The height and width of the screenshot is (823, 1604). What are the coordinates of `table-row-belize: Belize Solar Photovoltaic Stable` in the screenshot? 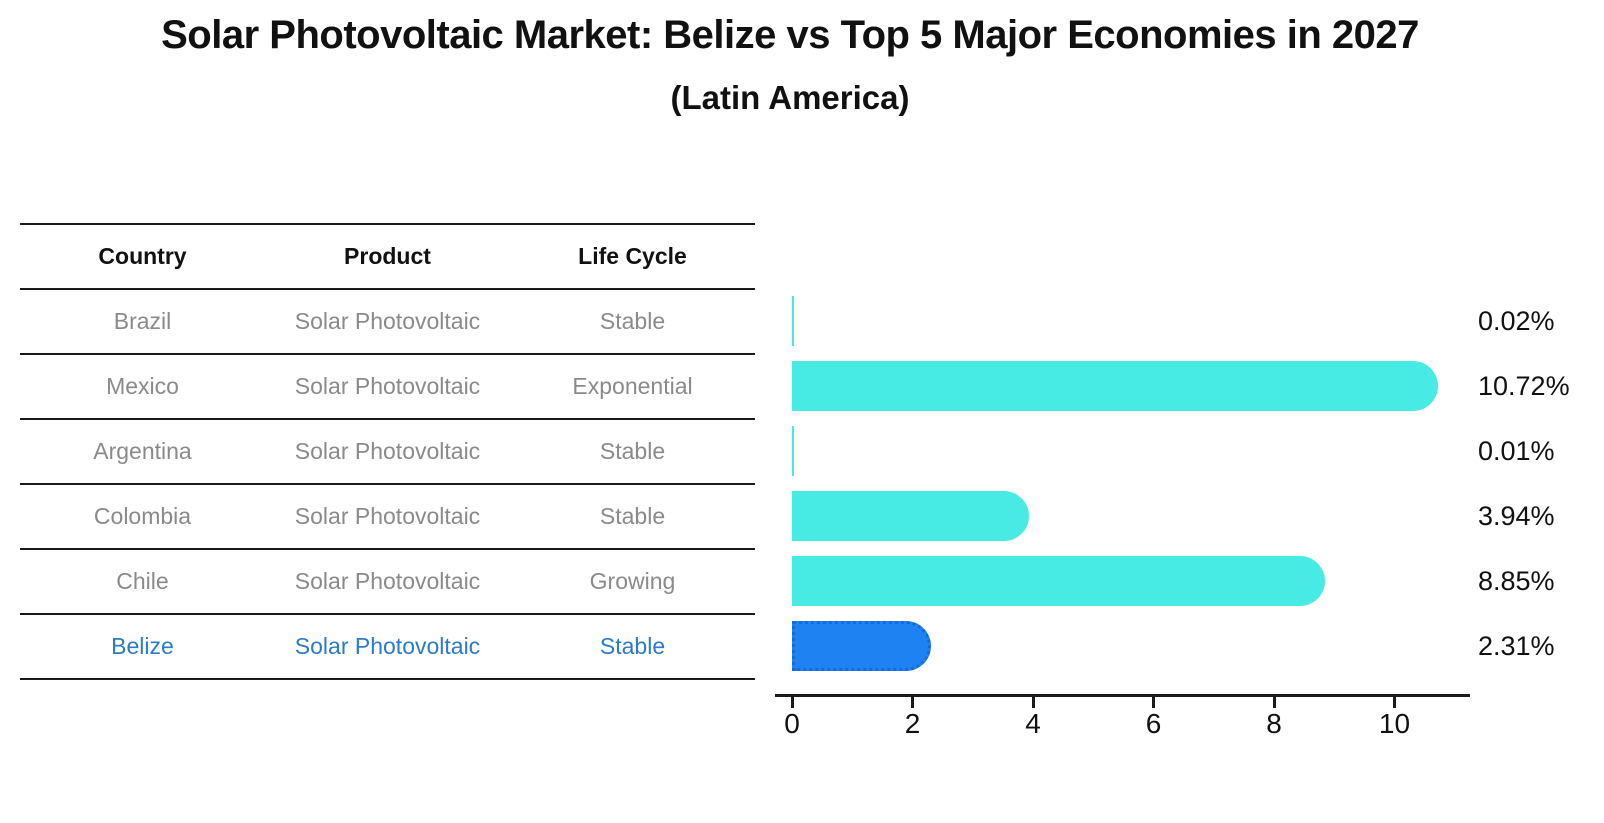 It's located at (387, 647).